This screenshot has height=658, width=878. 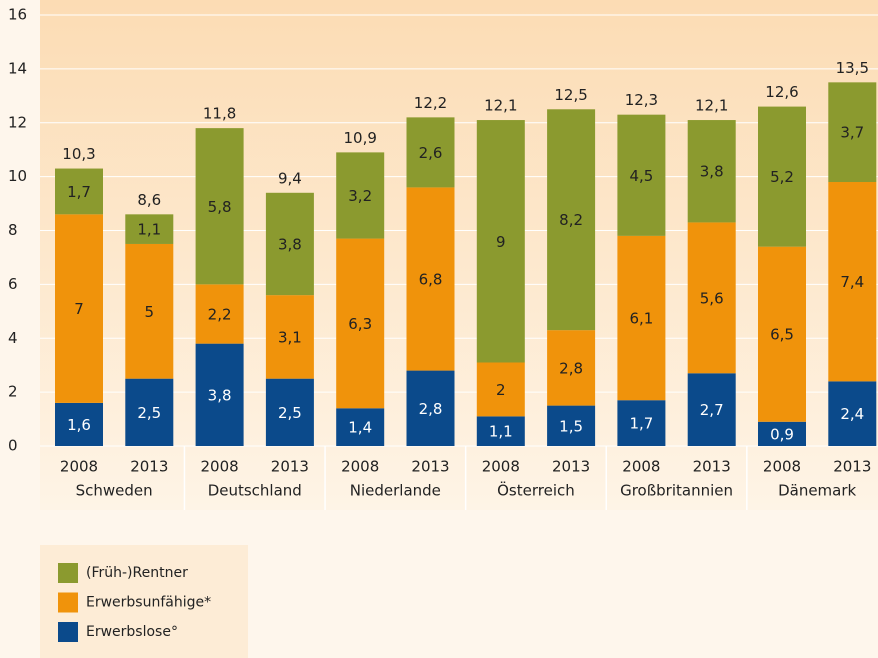 What do you see at coordinates (17, 68) in the screenshot?
I see `y-tick-label: 14` at bounding box center [17, 68].